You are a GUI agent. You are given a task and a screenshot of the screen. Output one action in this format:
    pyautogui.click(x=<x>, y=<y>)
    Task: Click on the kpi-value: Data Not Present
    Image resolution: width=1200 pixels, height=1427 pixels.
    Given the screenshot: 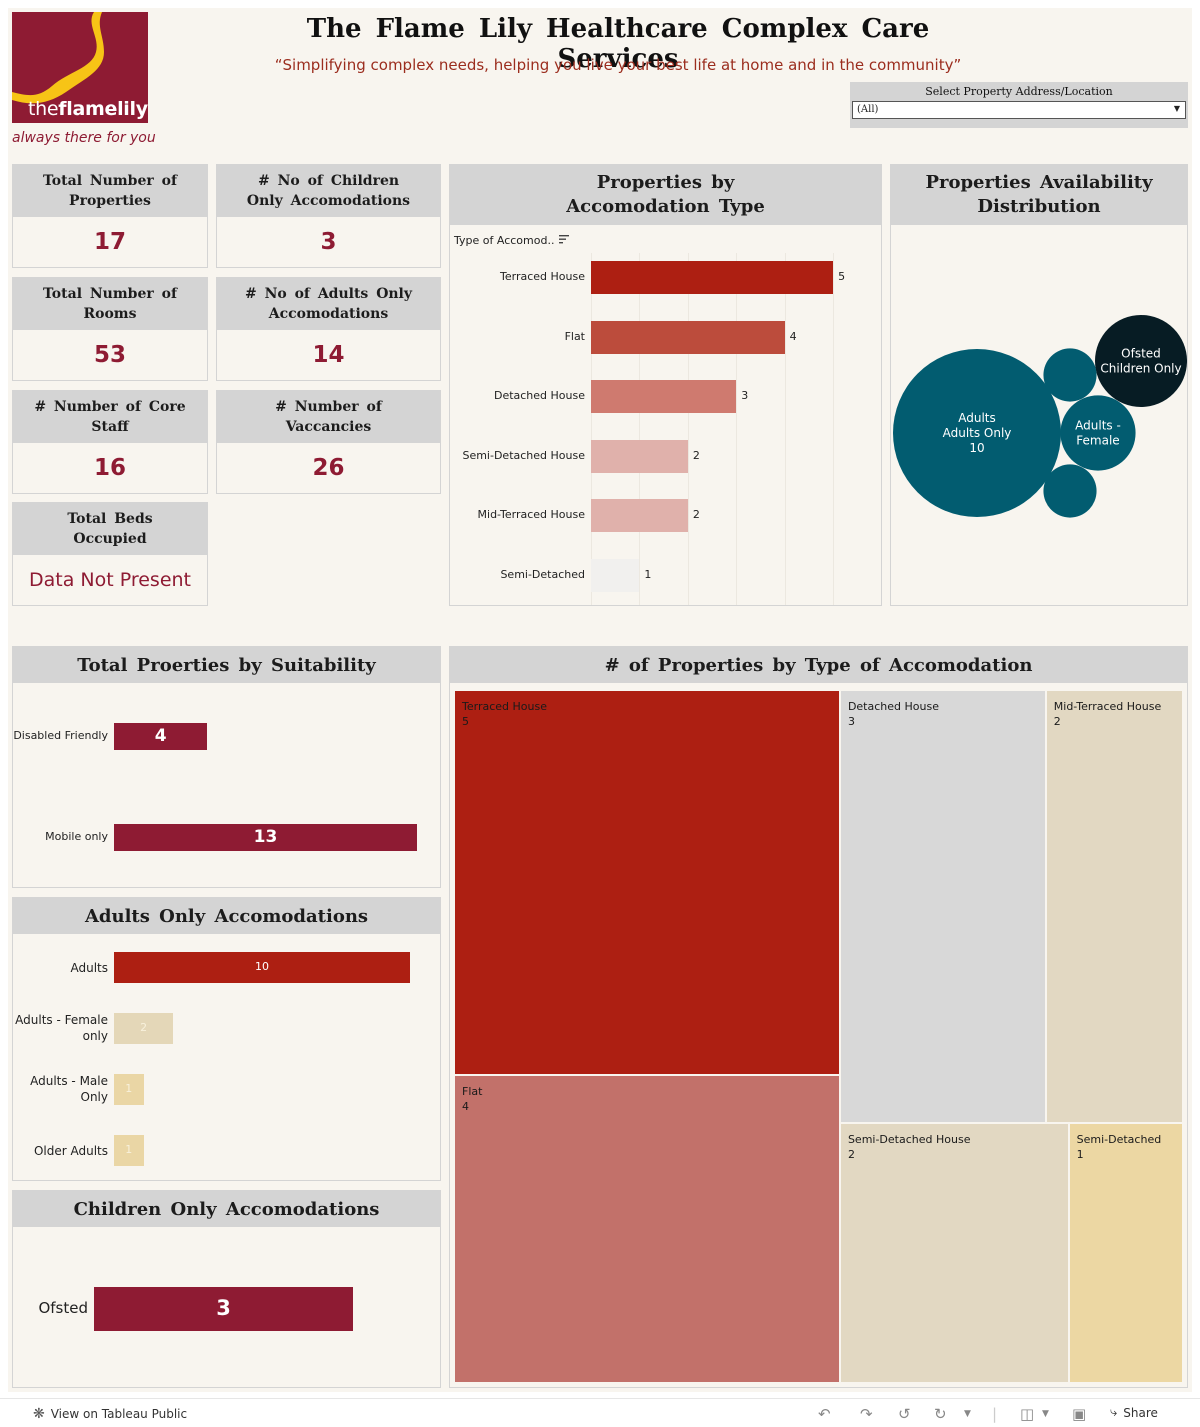 What is the action you would take?
    pyautogui.click(x=110, y=580)
    